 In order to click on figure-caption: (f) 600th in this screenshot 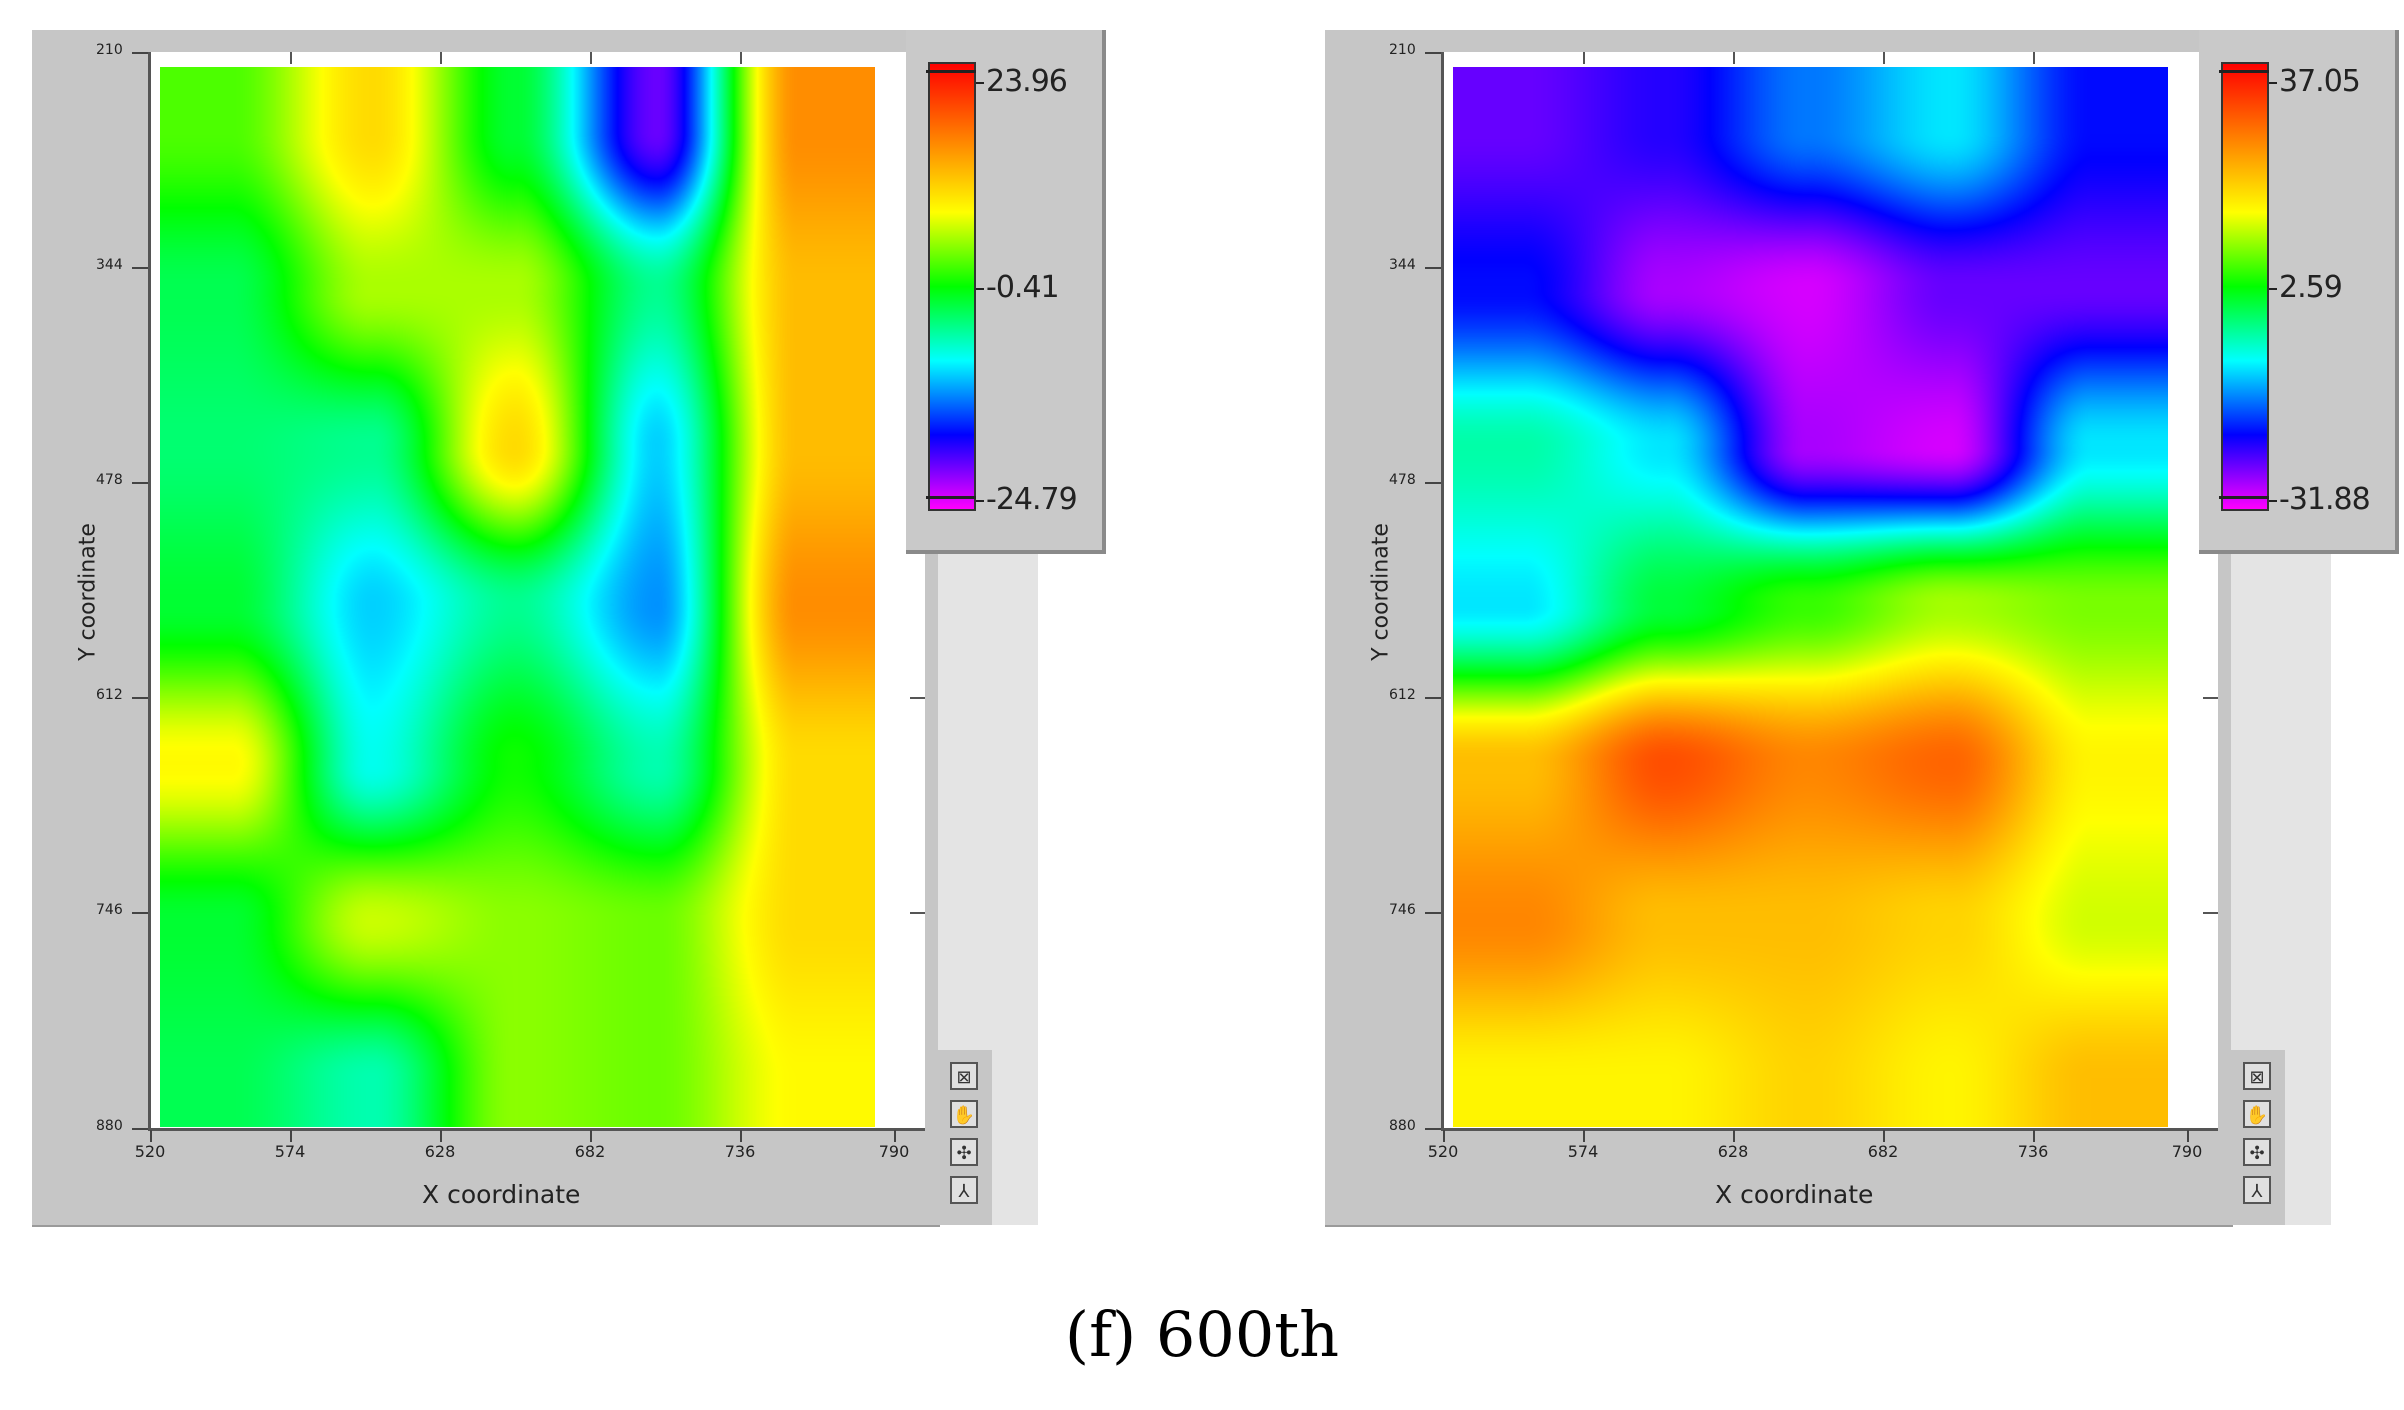, I will do `click(1202, 1334)`.